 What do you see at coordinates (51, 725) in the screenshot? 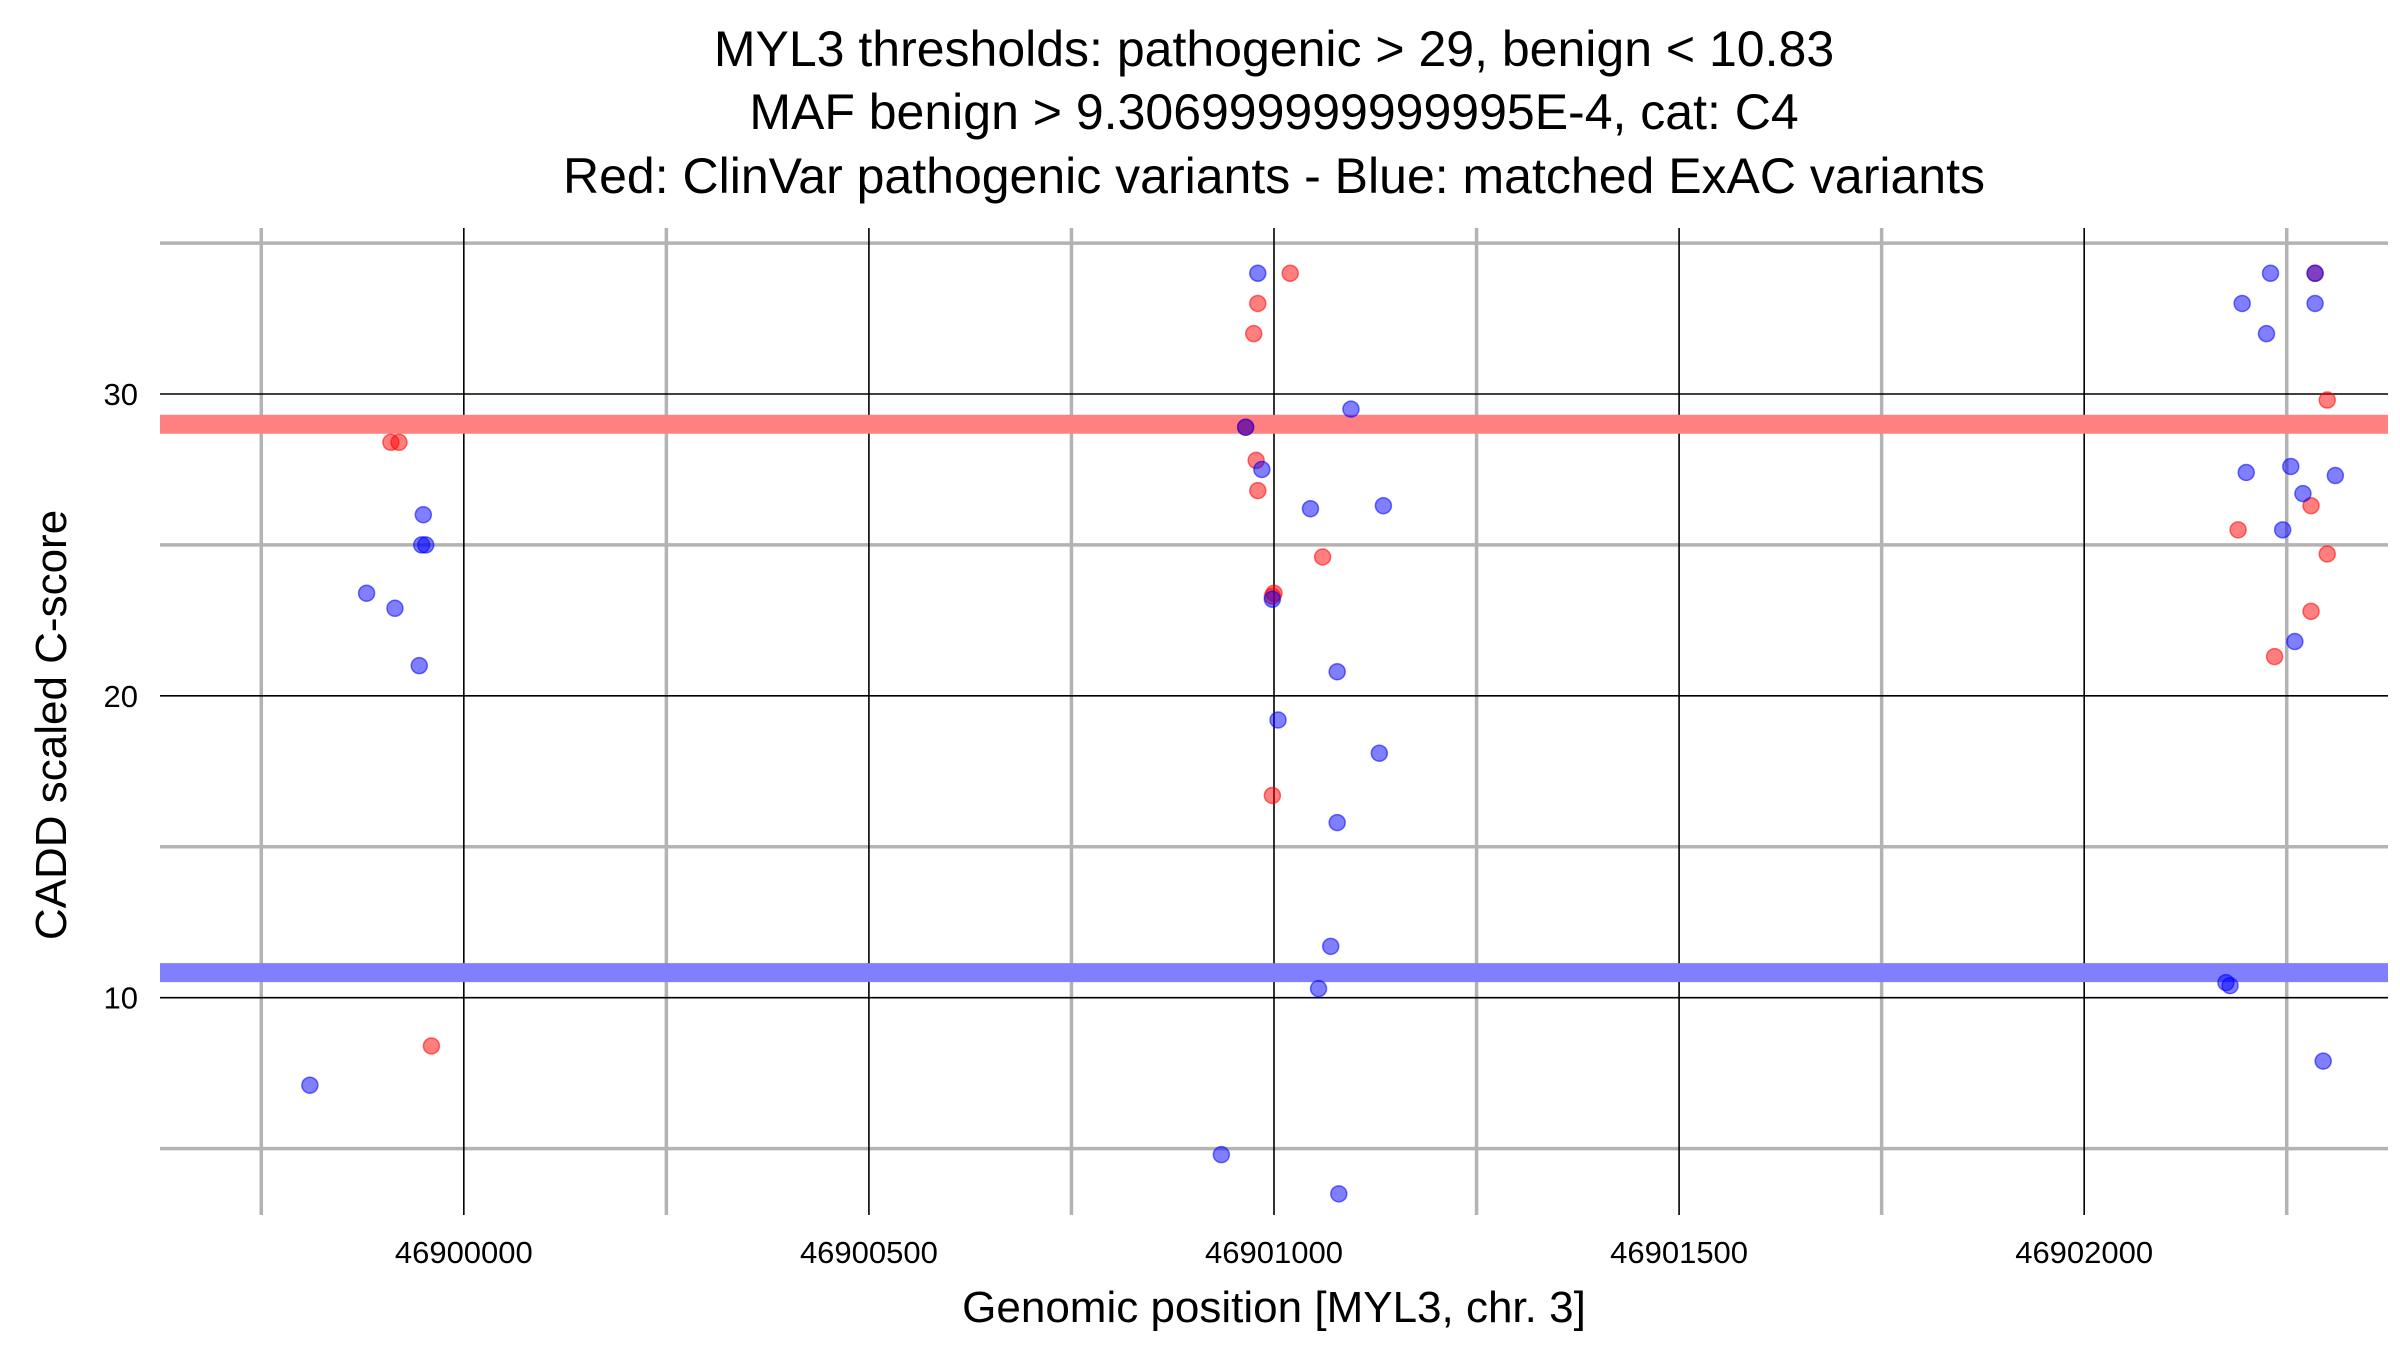
I see `y-axis-title: CADD scaled C-score` at bounding box center [51, 725].